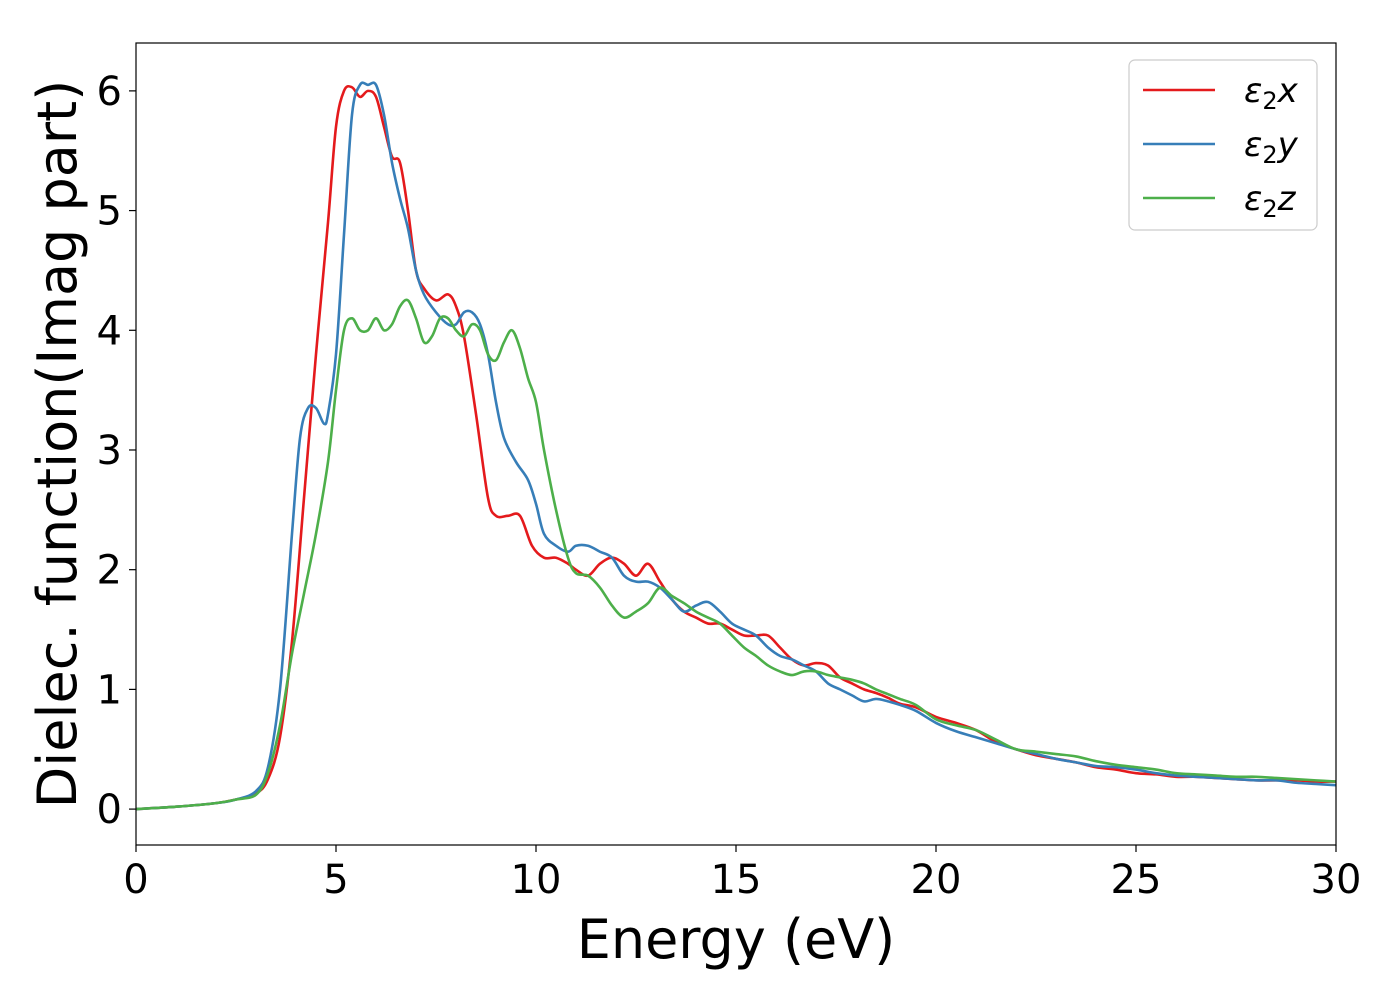 This screenshot has height=1000, width=1400. Describe the element at coordinates (109, 92) in the screenshot. I see `y-tick-label: 6` at that location.